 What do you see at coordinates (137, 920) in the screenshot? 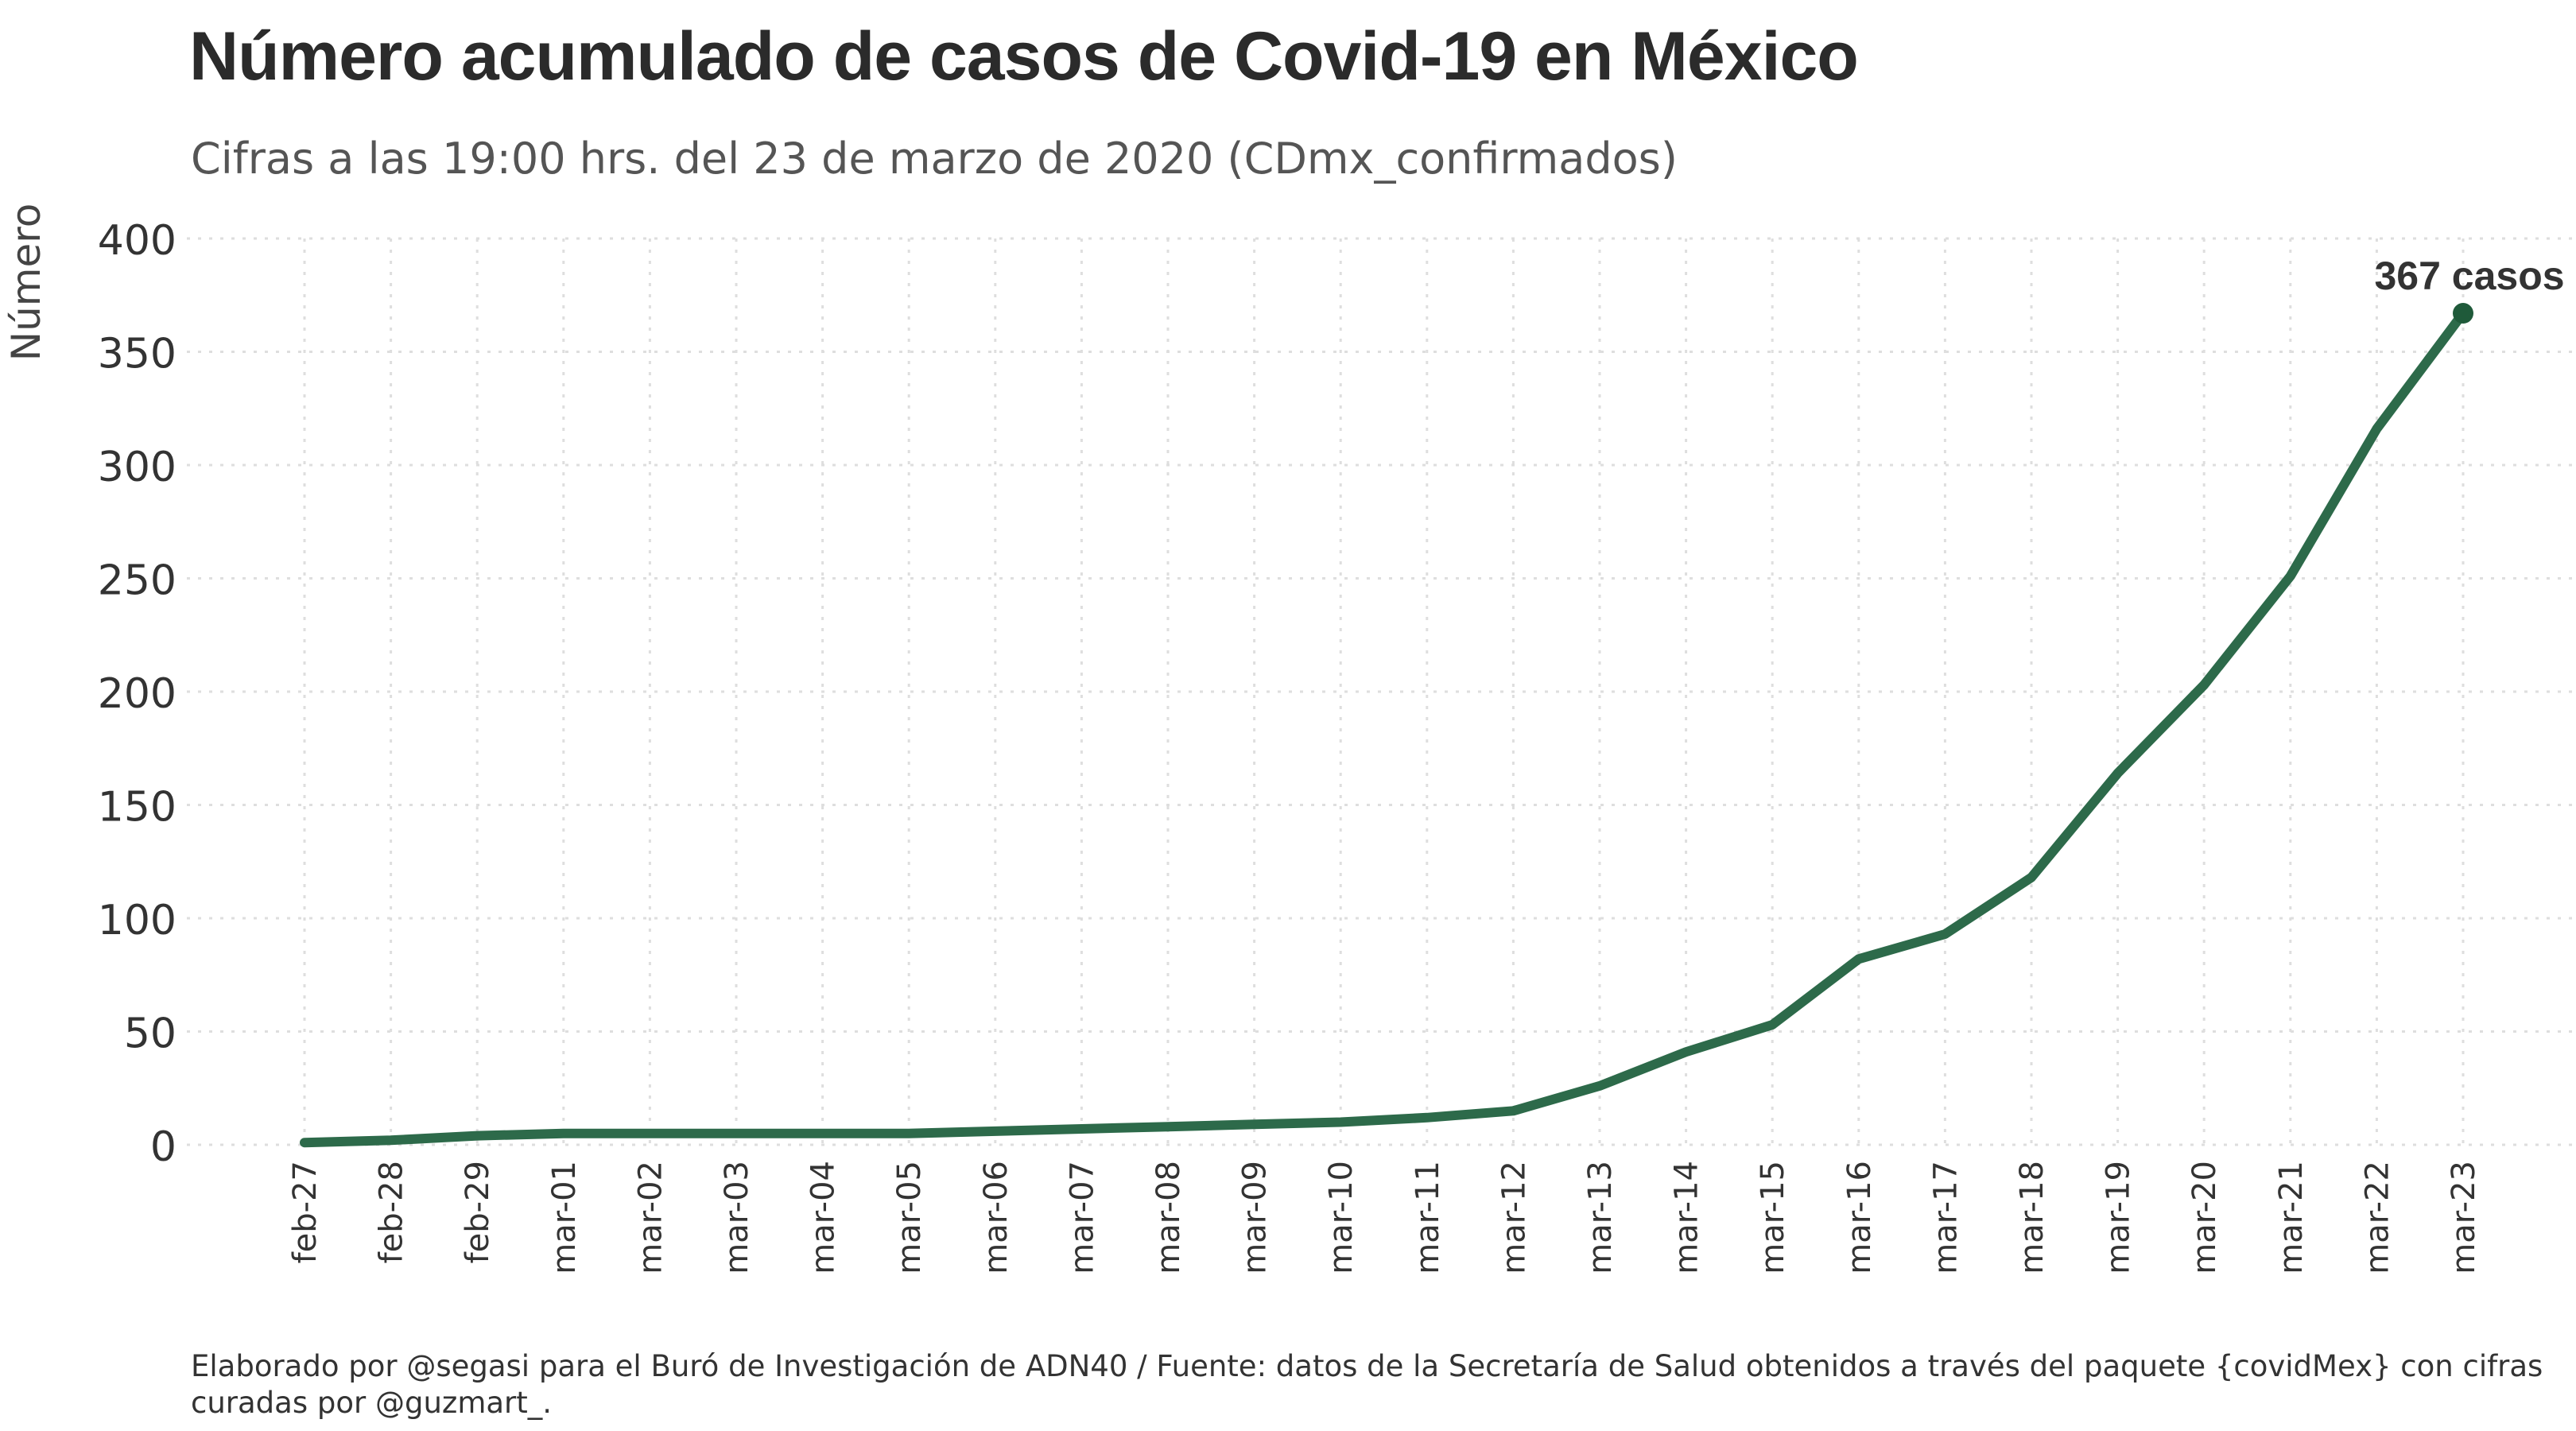
I see `y-tick-label: 100` at bounding box center [137, 920].